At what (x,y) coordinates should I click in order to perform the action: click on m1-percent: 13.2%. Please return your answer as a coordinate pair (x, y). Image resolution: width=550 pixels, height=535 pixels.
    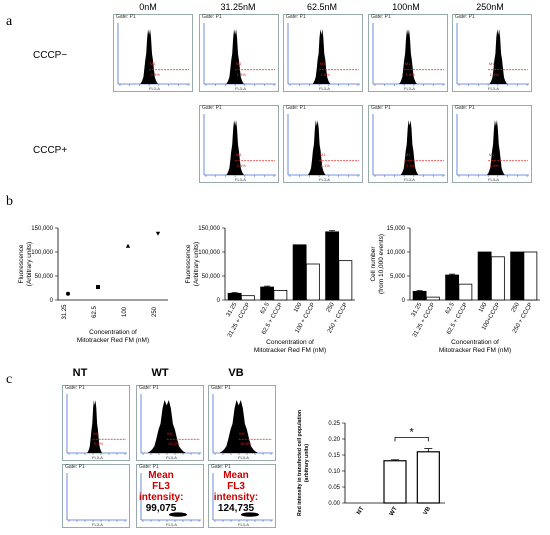
    Looking at the image, I should click on (174, 443).